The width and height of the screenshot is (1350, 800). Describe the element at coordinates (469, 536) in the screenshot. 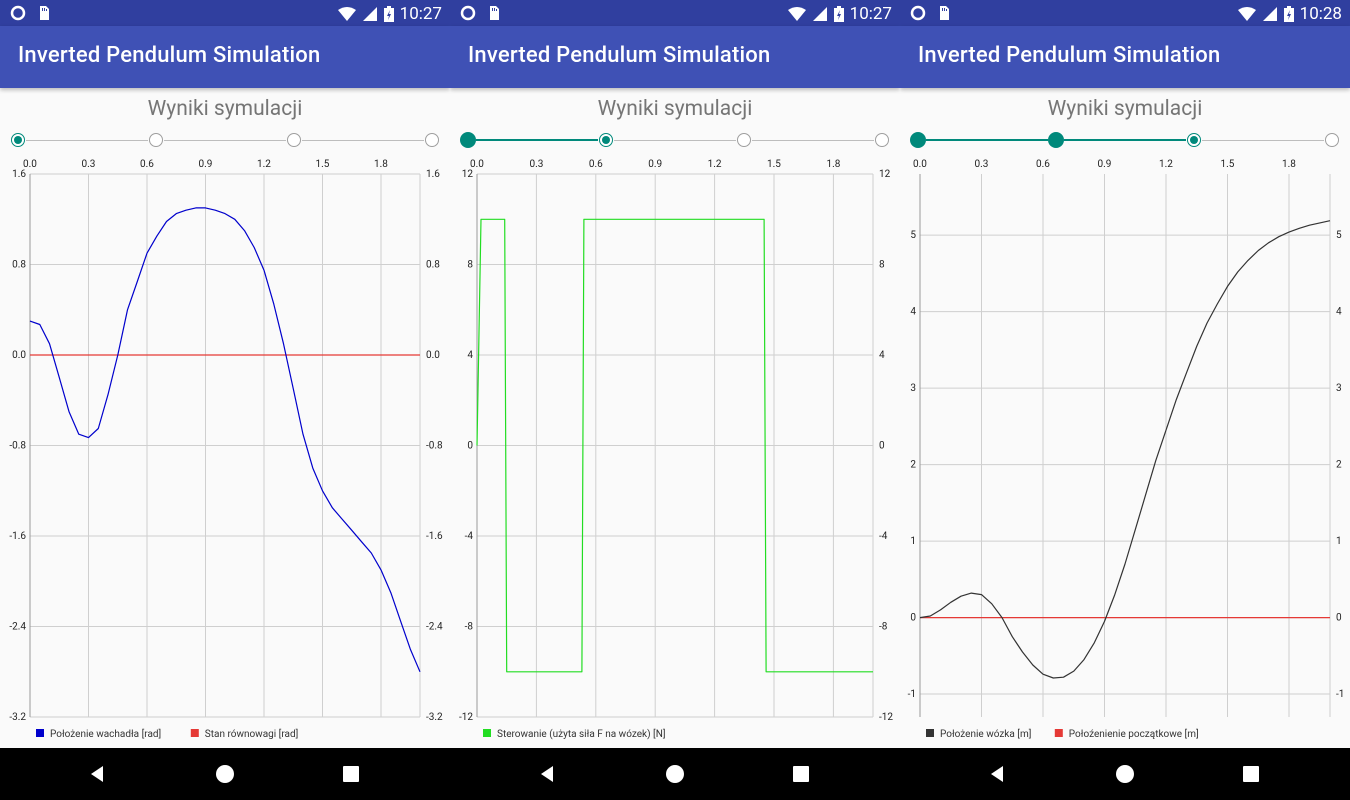

I see `y-tick-label-left: -4` at that location.